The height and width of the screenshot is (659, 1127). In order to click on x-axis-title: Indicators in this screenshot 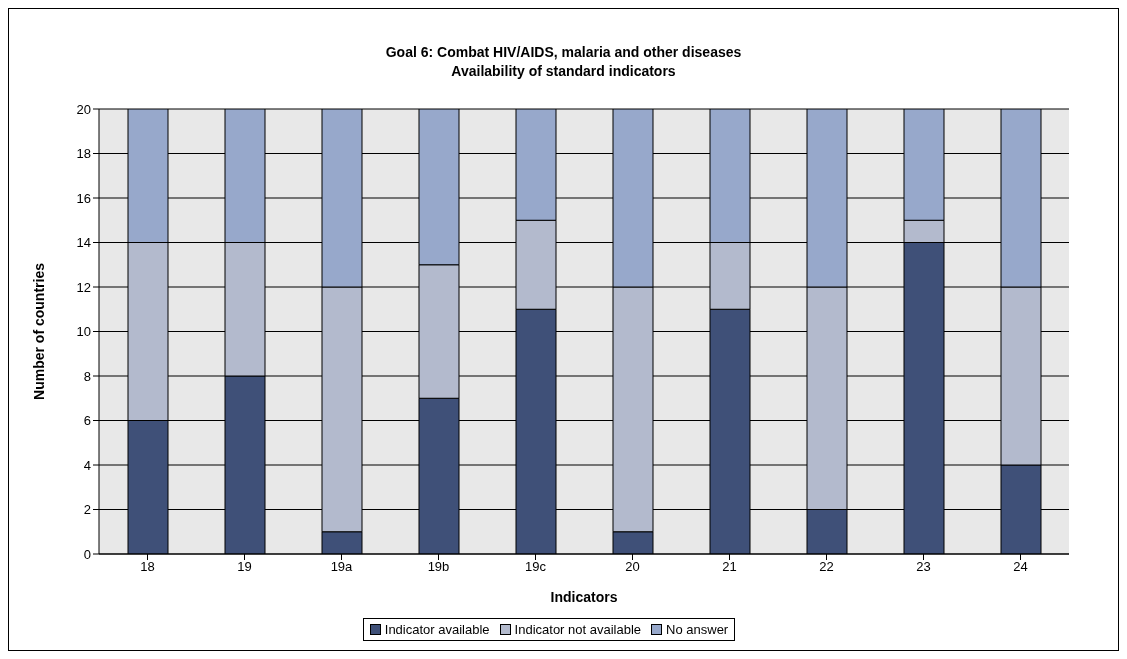, I will do `click(584, 597)`.